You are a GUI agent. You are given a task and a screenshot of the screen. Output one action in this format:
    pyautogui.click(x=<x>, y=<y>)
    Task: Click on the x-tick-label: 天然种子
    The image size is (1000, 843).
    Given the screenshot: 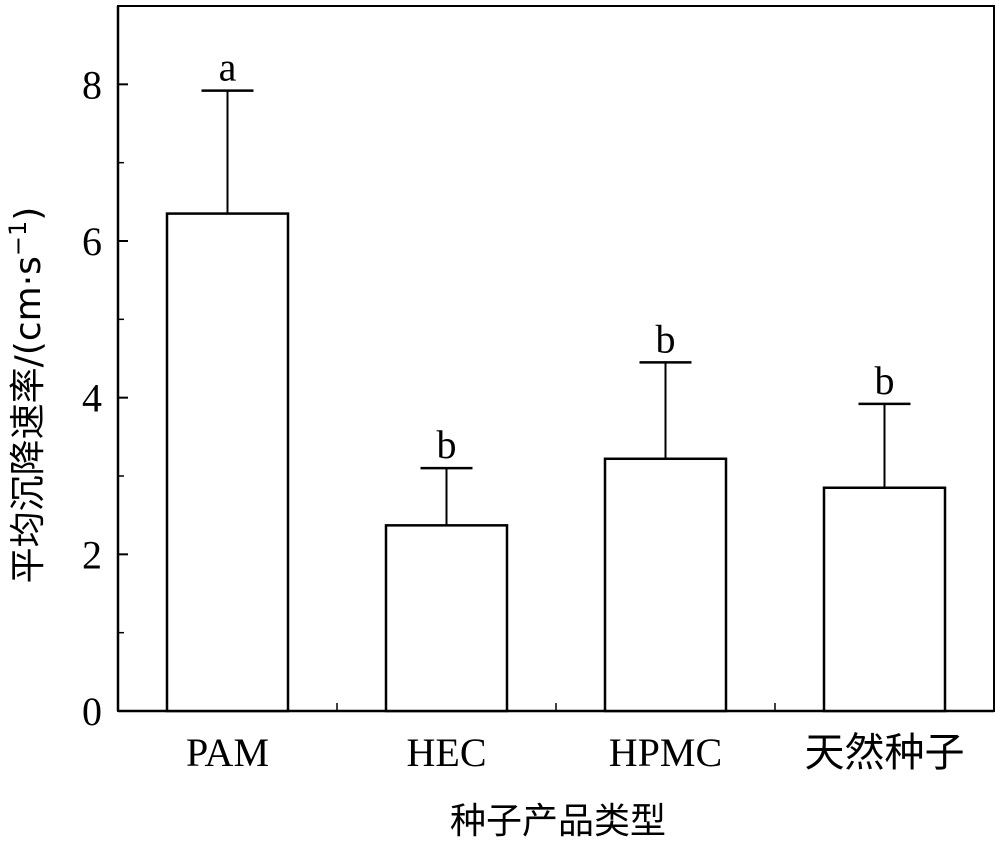 What is the action you would take?
    pyautogui.click(x=885, y=752)
    